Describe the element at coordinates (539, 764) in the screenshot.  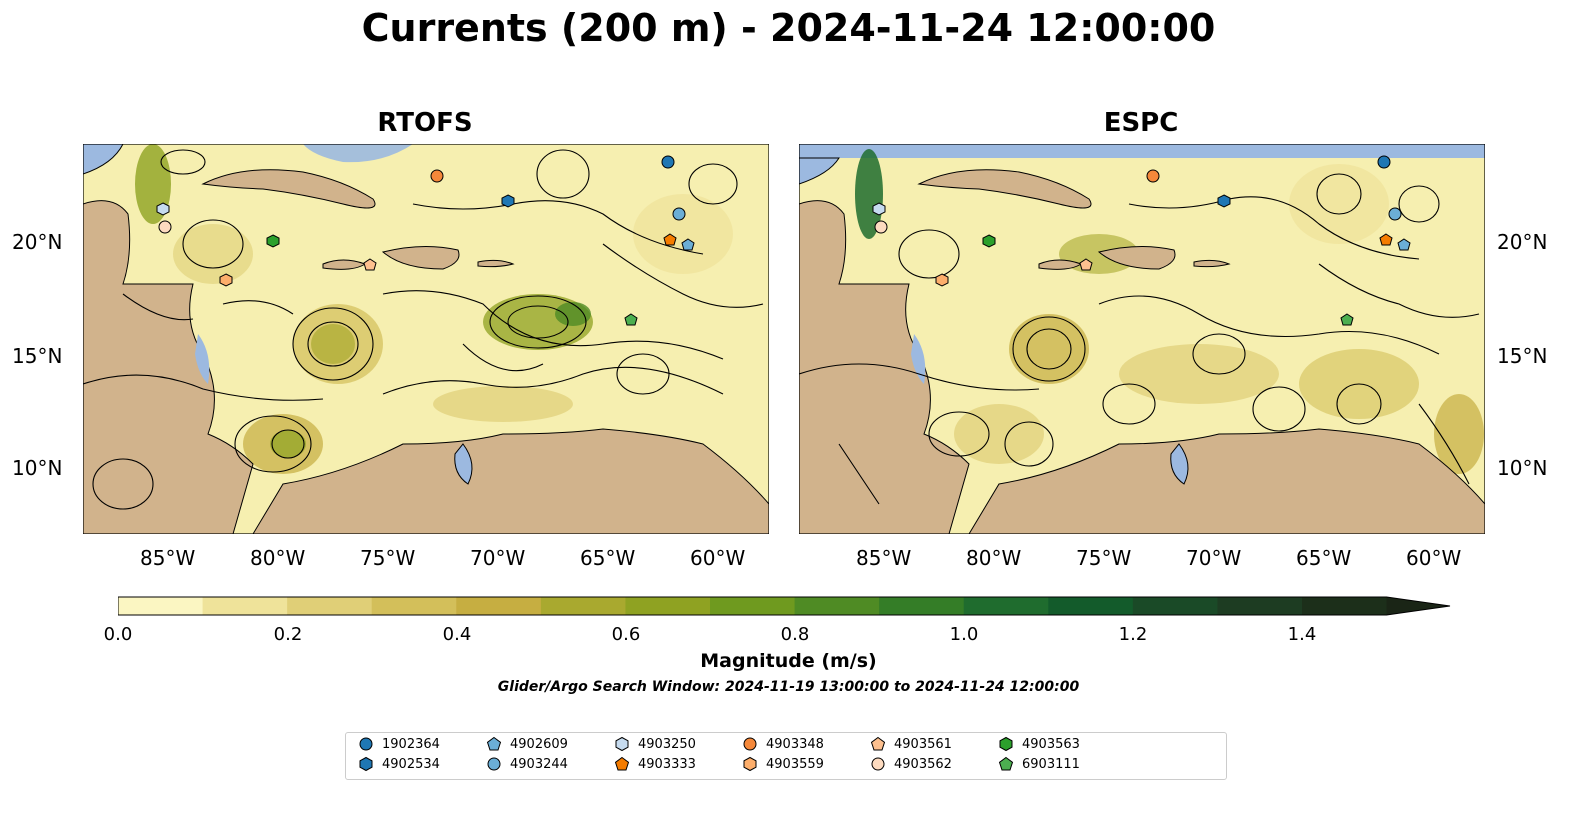
I see `legend-label: 4903244` at that location.